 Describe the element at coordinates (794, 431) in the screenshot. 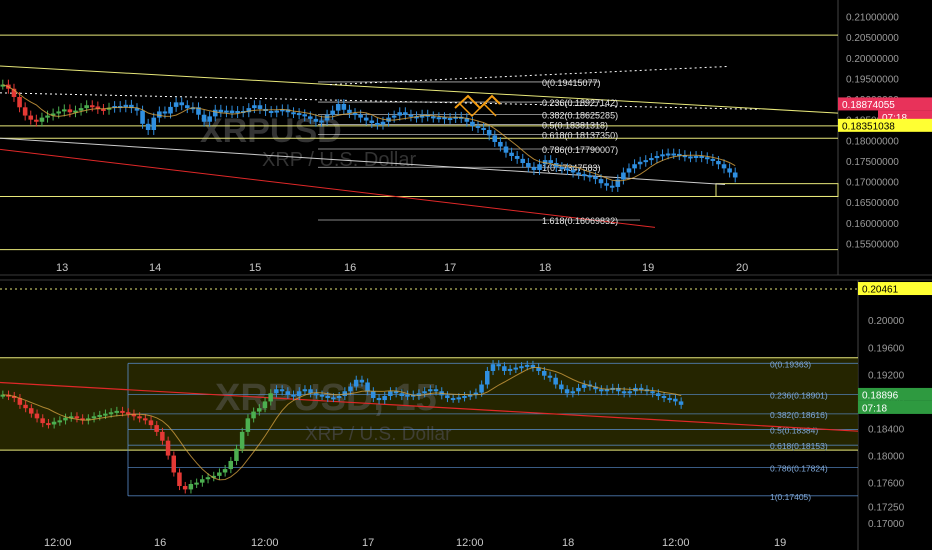

I see `fib-label: 0.5(0.18384)` at that location.